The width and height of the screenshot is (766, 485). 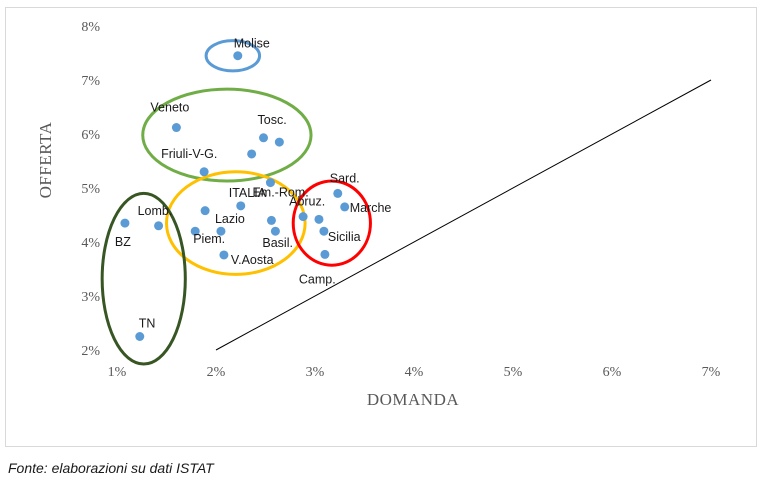 I want to click on point-label-lomb: Lomb., so click(x=155, y=211).